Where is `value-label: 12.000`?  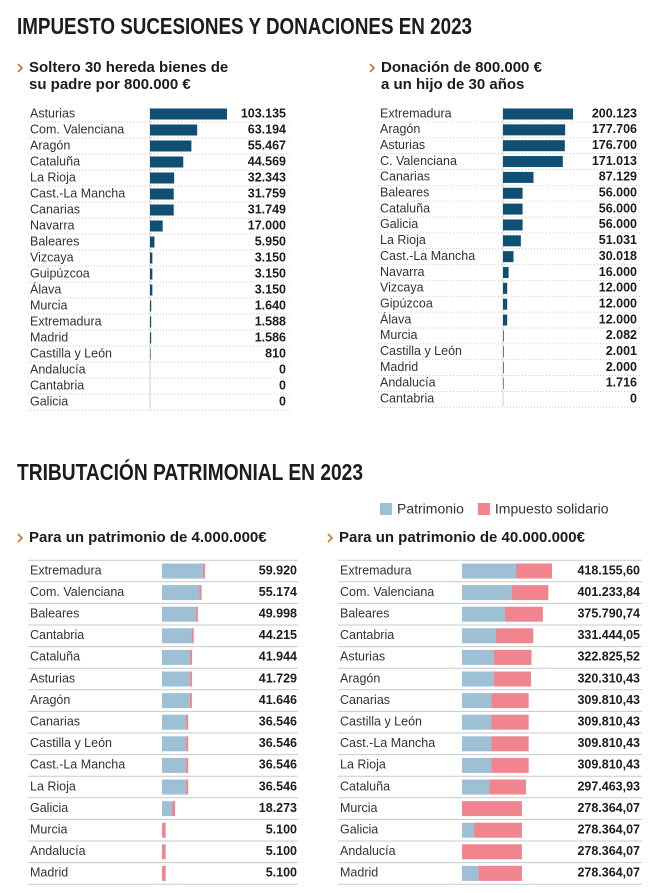 value-label: 12.000 is located at coordinates (618, 303).